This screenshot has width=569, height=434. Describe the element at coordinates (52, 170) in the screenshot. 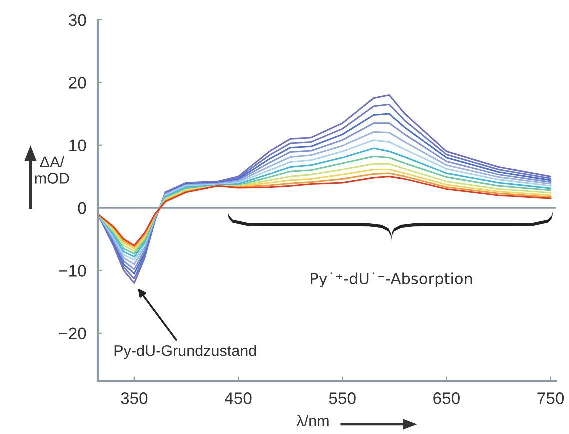

I see `y-axis-title: ΔA/ mOD` at that location.